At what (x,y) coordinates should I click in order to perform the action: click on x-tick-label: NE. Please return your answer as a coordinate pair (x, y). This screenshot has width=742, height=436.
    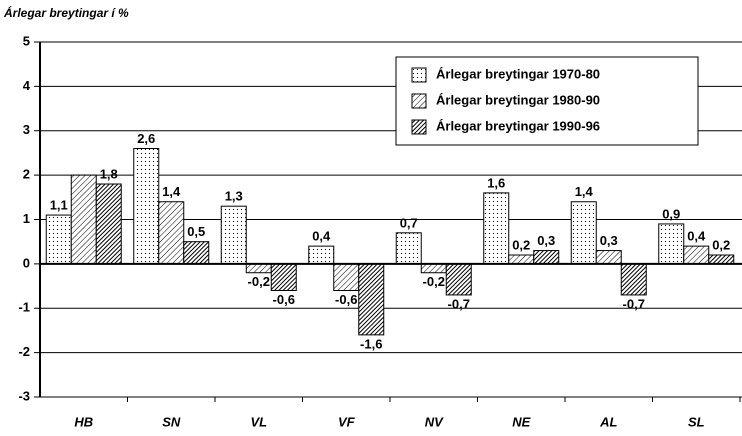
    Looking at the image, I should click on (521, 421).